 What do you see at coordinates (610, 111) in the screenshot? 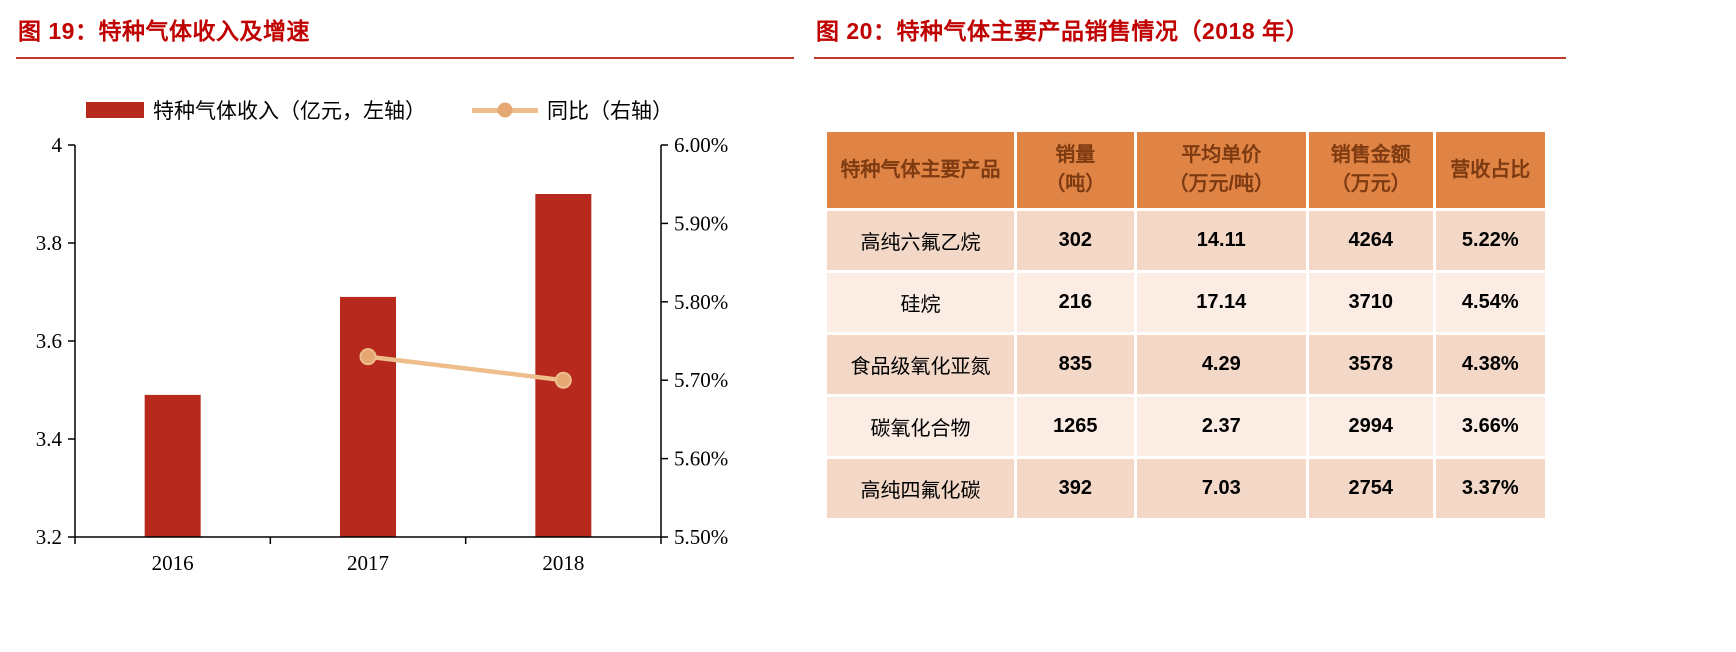
I see `legend-label-yoy: 同比（右轴）` at bounding box center [610, 111].